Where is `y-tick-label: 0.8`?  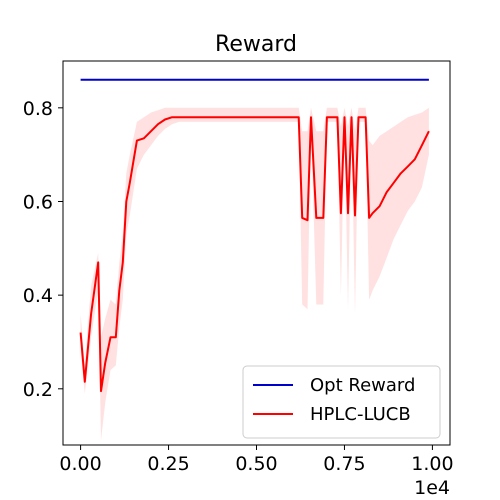 y-tick-label: 0.8 is located at coordinates (38, 109).